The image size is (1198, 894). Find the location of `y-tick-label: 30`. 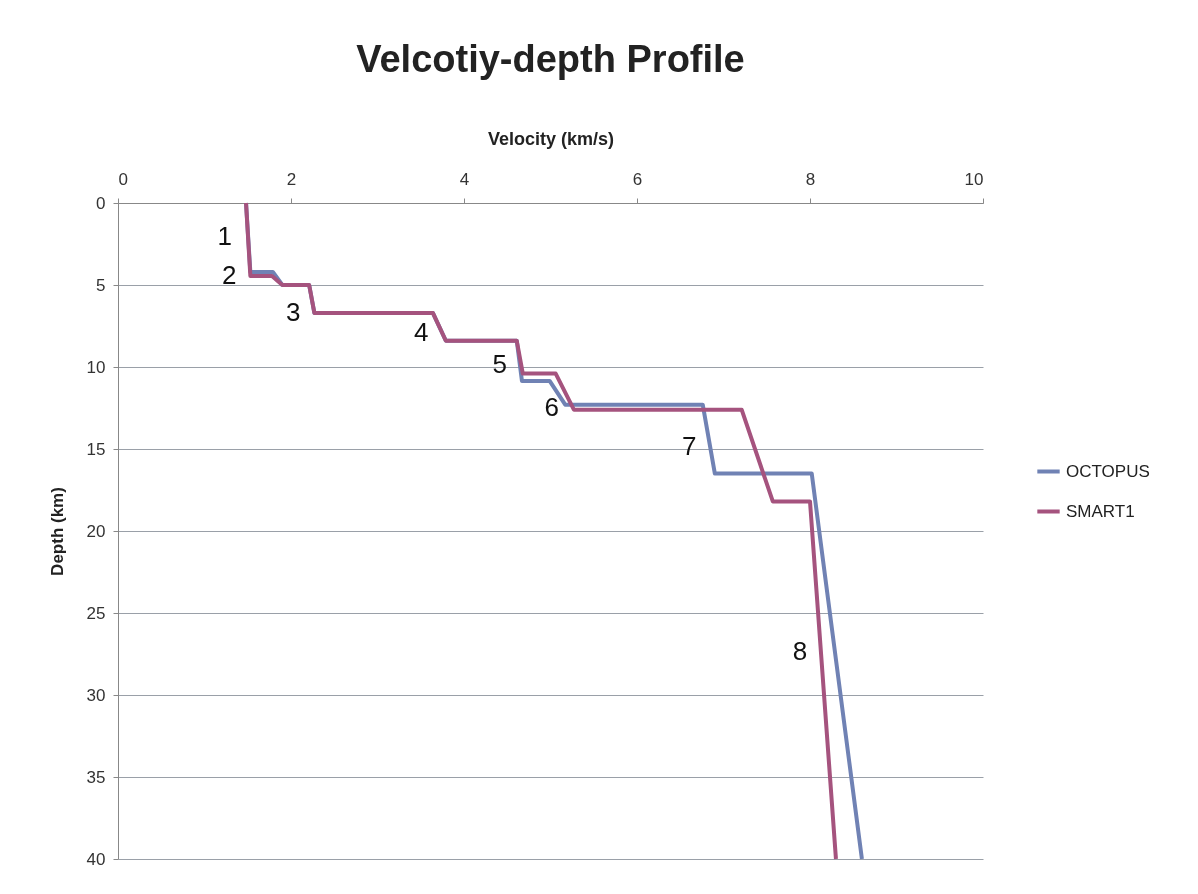

y-tick-label: 30 is located at coordinates (96, 695).